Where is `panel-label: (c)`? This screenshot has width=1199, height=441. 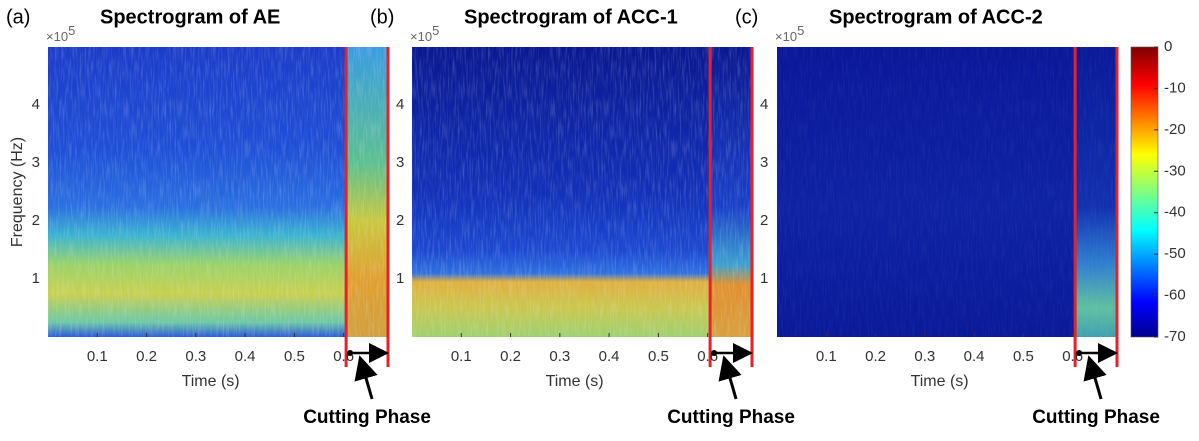 panel-label: (c) is located at coordinates (746, 17).